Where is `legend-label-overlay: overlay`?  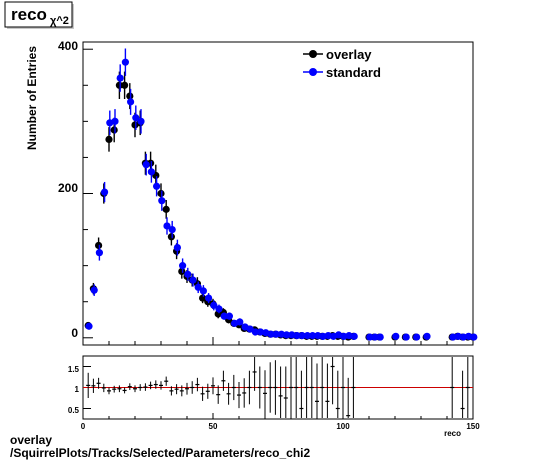 legend-label-overlay: overlay is located at coordinates (349, 54).